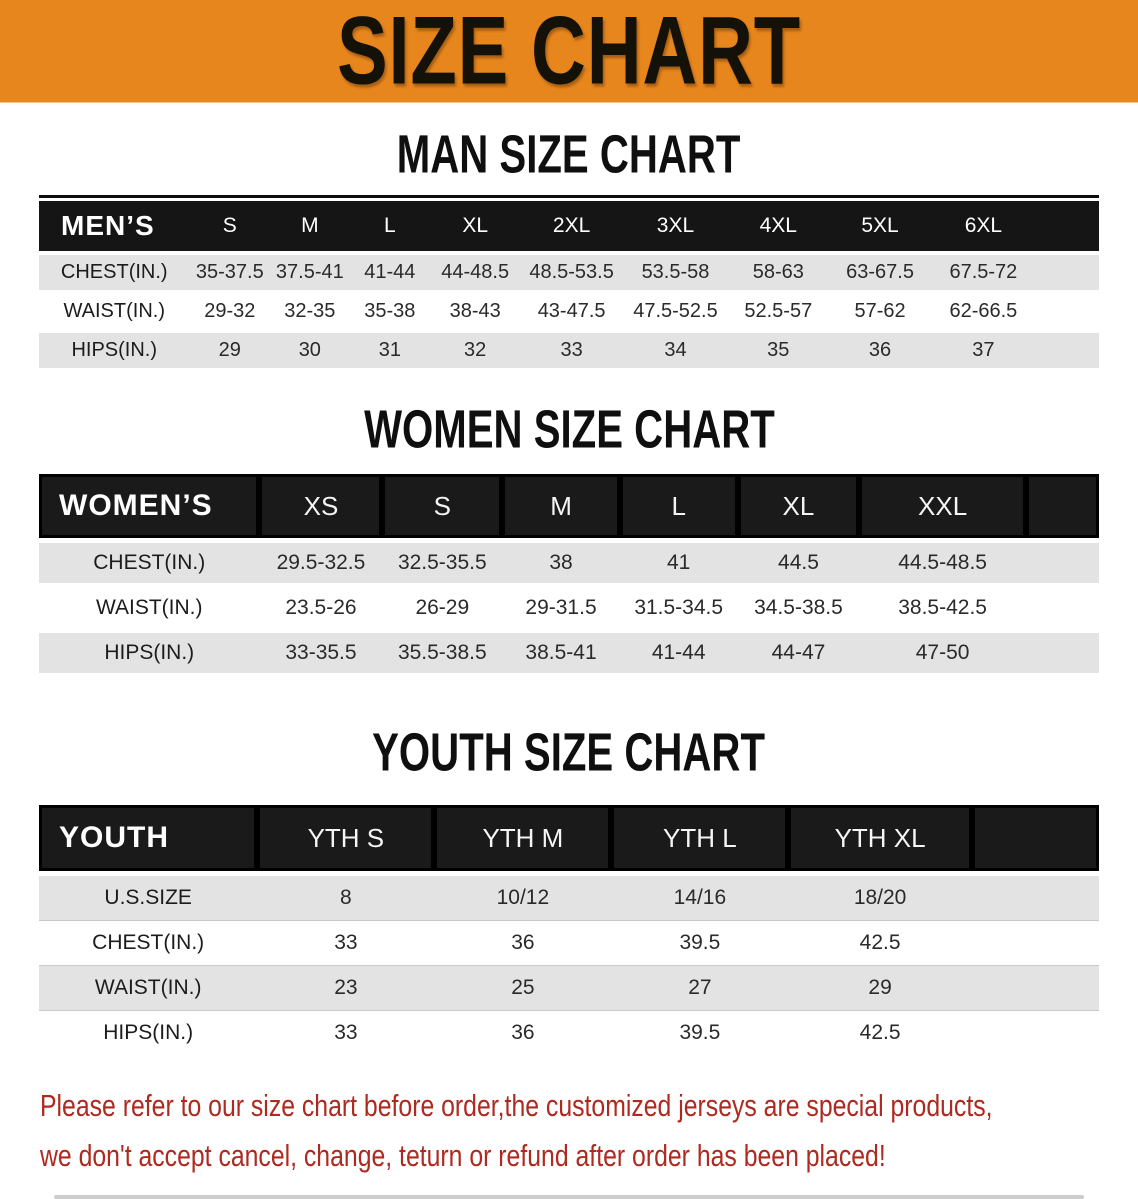 Image resolution: width=1138 pixels, height=1199 pixels. I want to click on men-hips-row: HIPS(IN.) 29 30 31 32 33 34 35 36 37, so click(569, 348).